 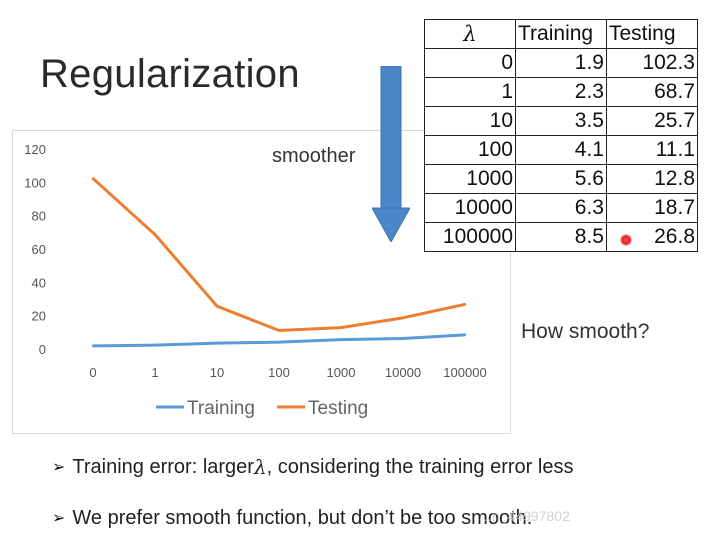 I want to click on cell-lambda: 10000, so click(x=470, y=208).